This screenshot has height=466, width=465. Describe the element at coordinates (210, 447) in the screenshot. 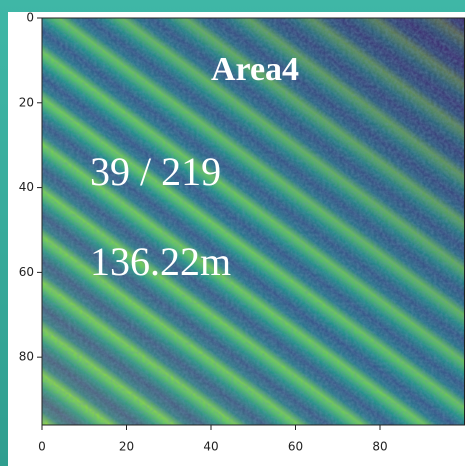

I see `x-tick-label: 40` at that location.